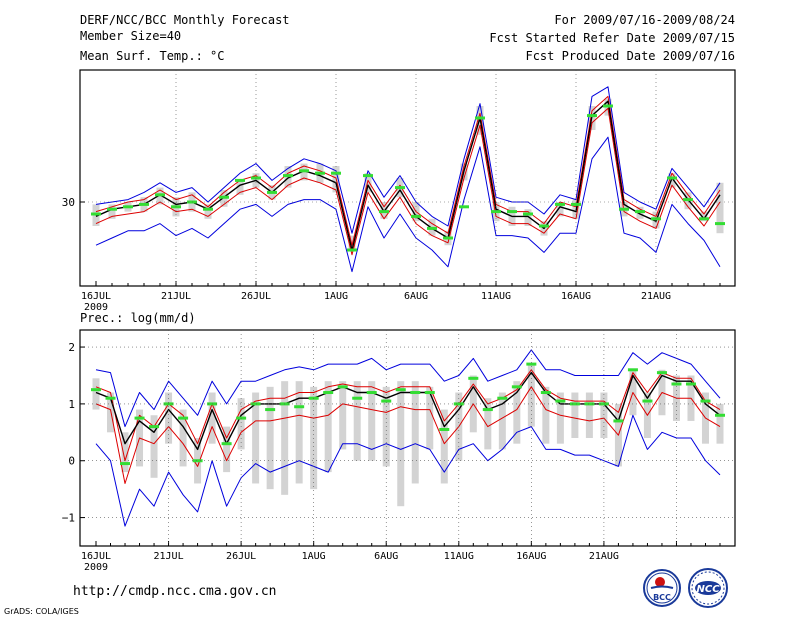 This screenshot has height=618, width=800. Describe the element at coordinates (630, 56) in the screenshot. I see `forecast-produced-date: Fcst Produced Date 2009/07/16` at that location.